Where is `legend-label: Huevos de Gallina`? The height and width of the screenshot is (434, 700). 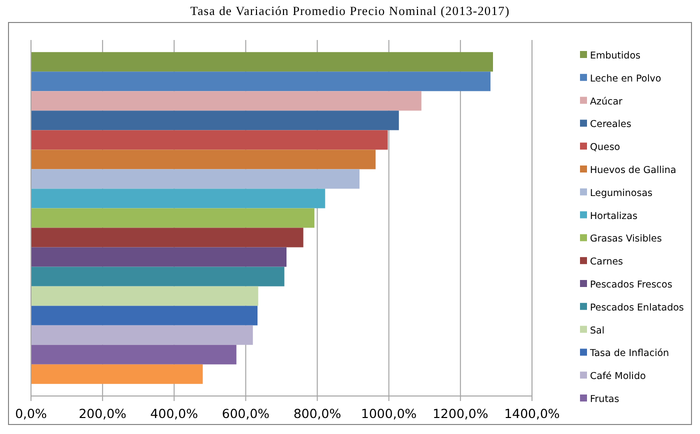
legend-label: Huevos de Gallina is located at coordinates (633, 170).